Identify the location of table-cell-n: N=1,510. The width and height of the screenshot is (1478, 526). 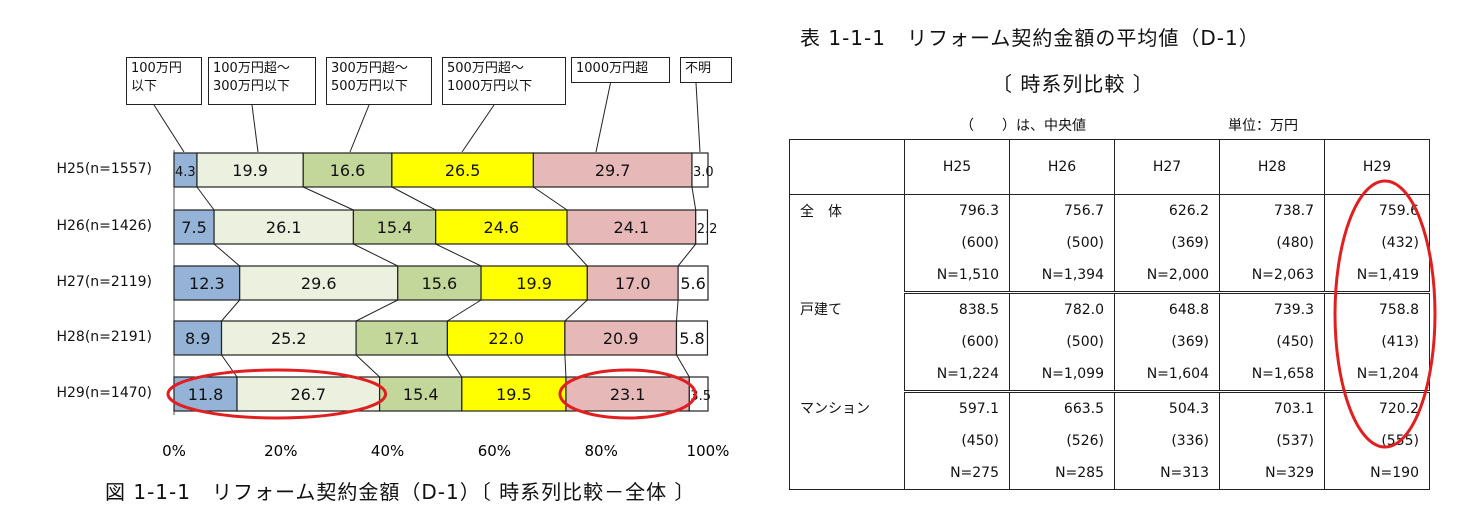
(957, 276).